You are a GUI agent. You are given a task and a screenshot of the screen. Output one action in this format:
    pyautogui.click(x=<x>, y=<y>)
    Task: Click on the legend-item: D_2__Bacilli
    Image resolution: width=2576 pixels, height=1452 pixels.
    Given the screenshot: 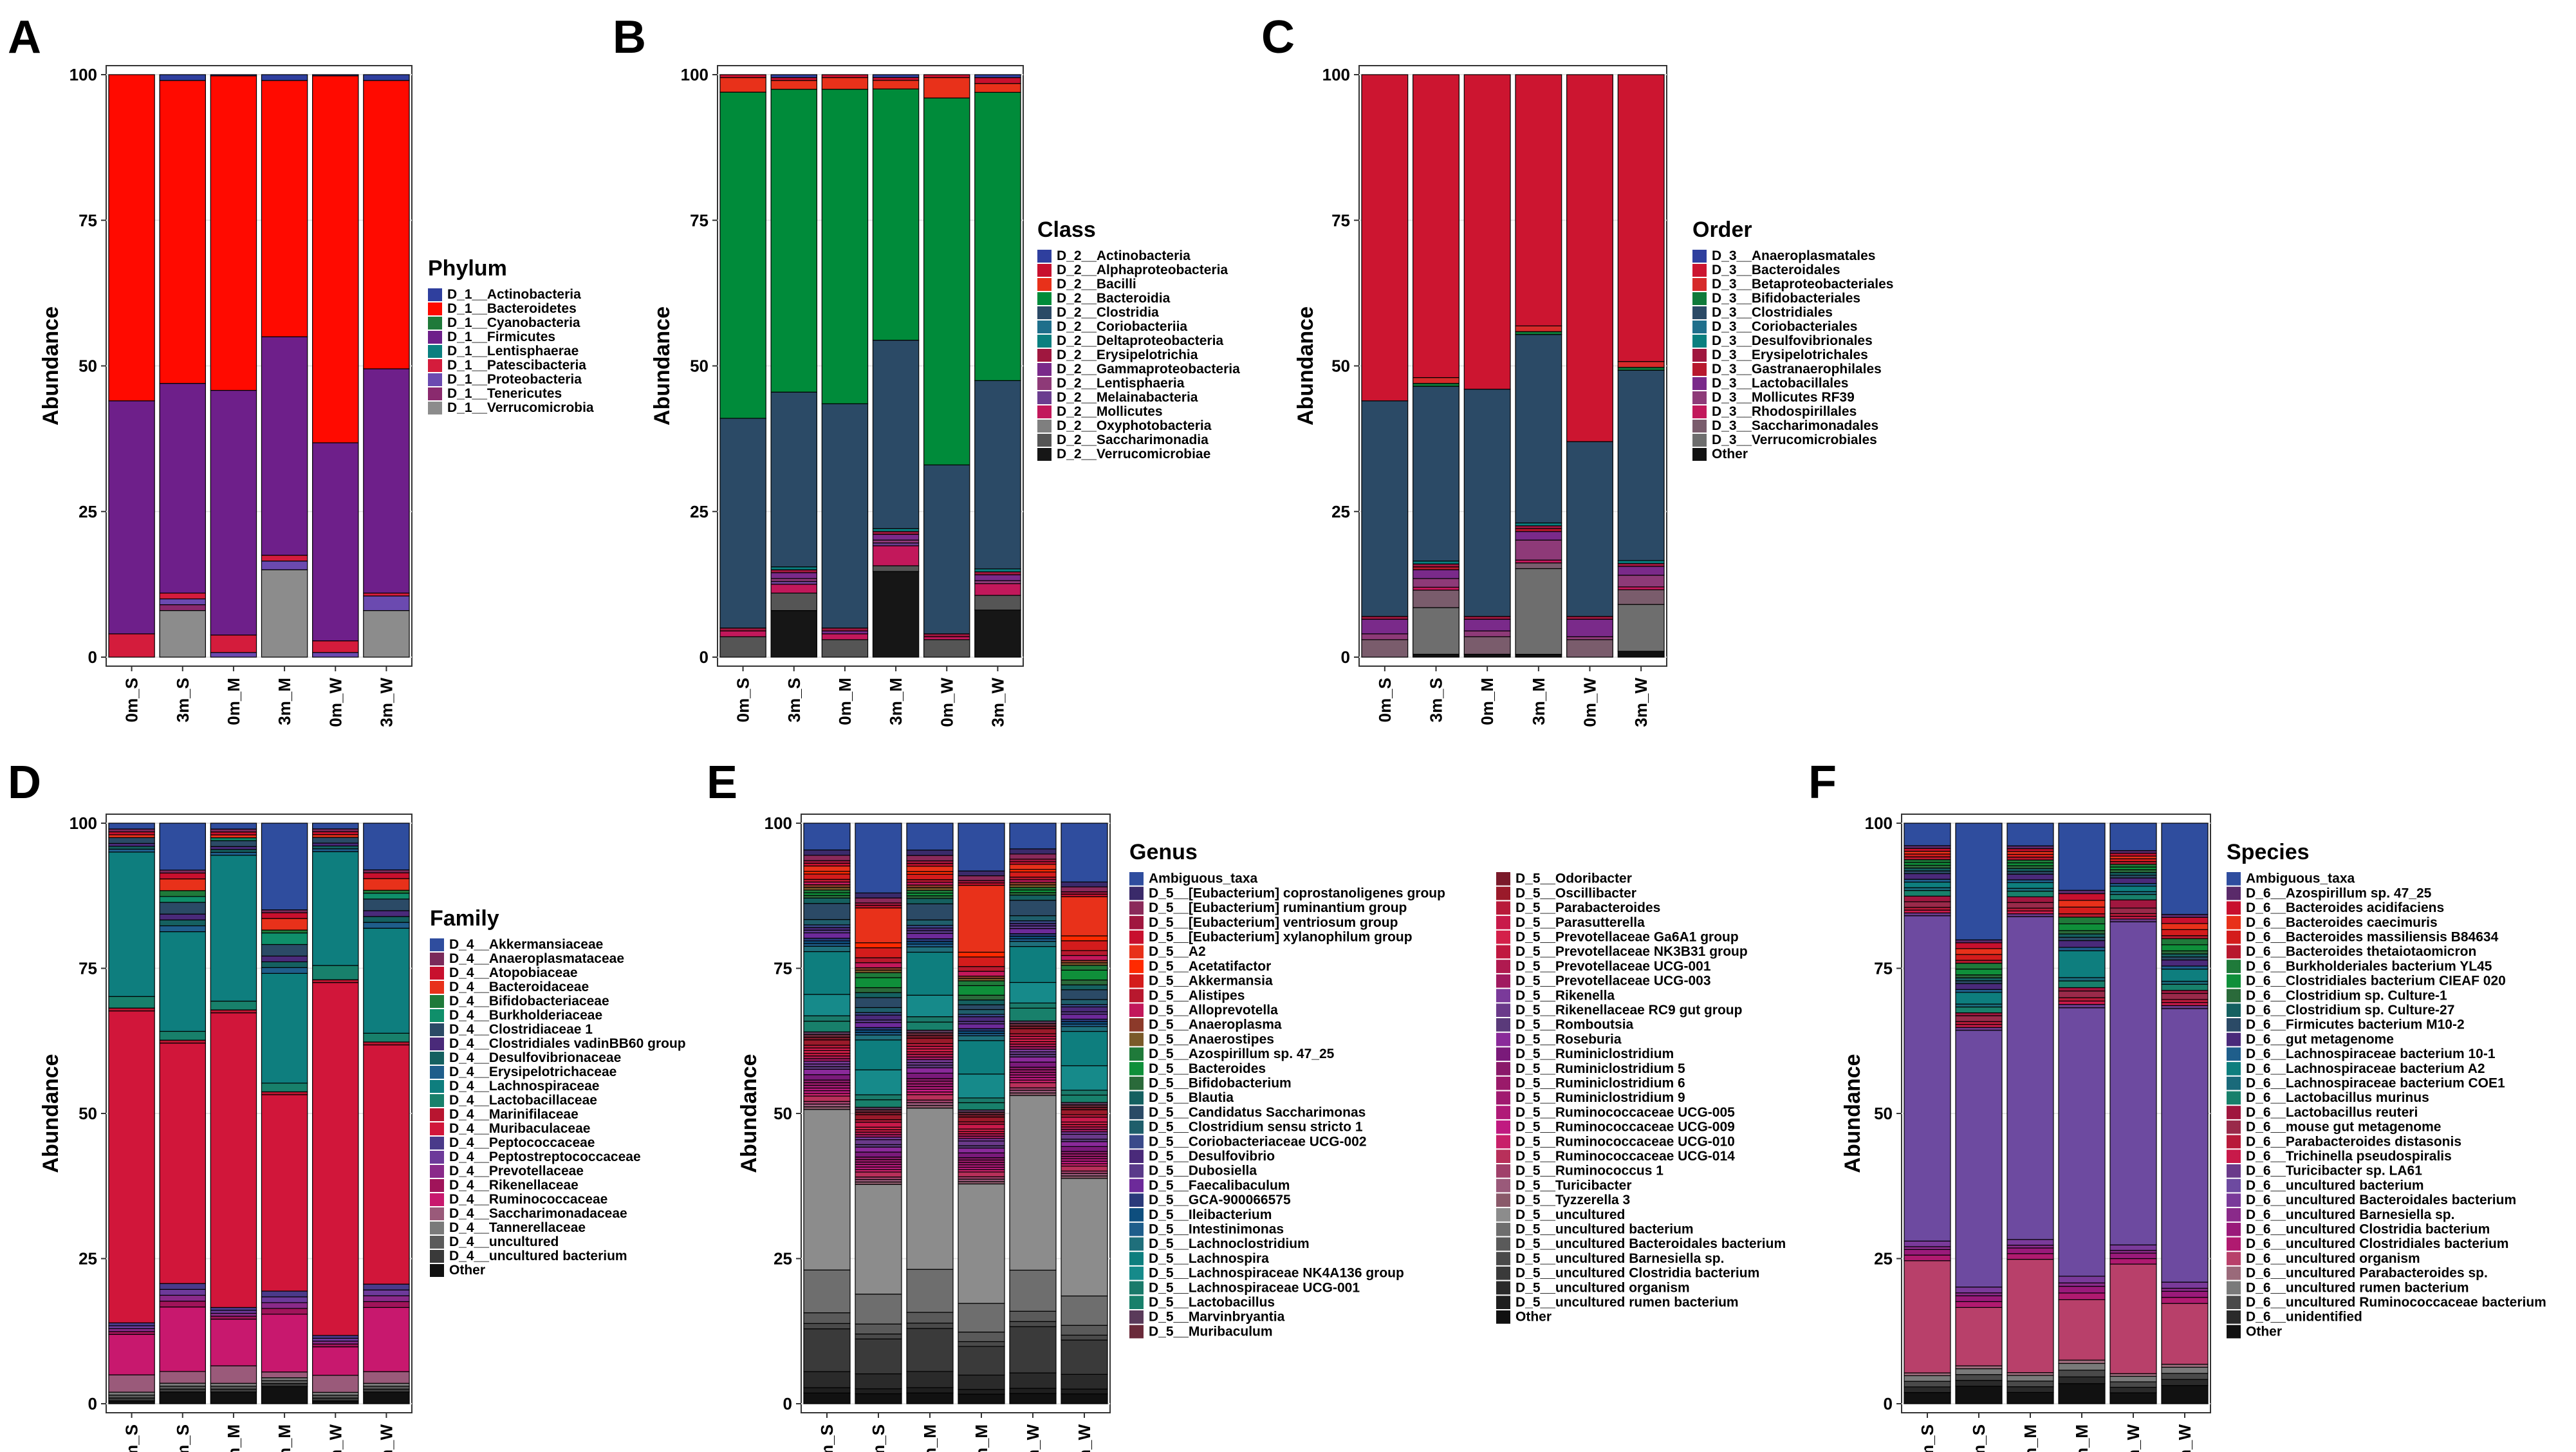 What is the action you would take?
    pyautogui.click(x=1096, y=284)
    